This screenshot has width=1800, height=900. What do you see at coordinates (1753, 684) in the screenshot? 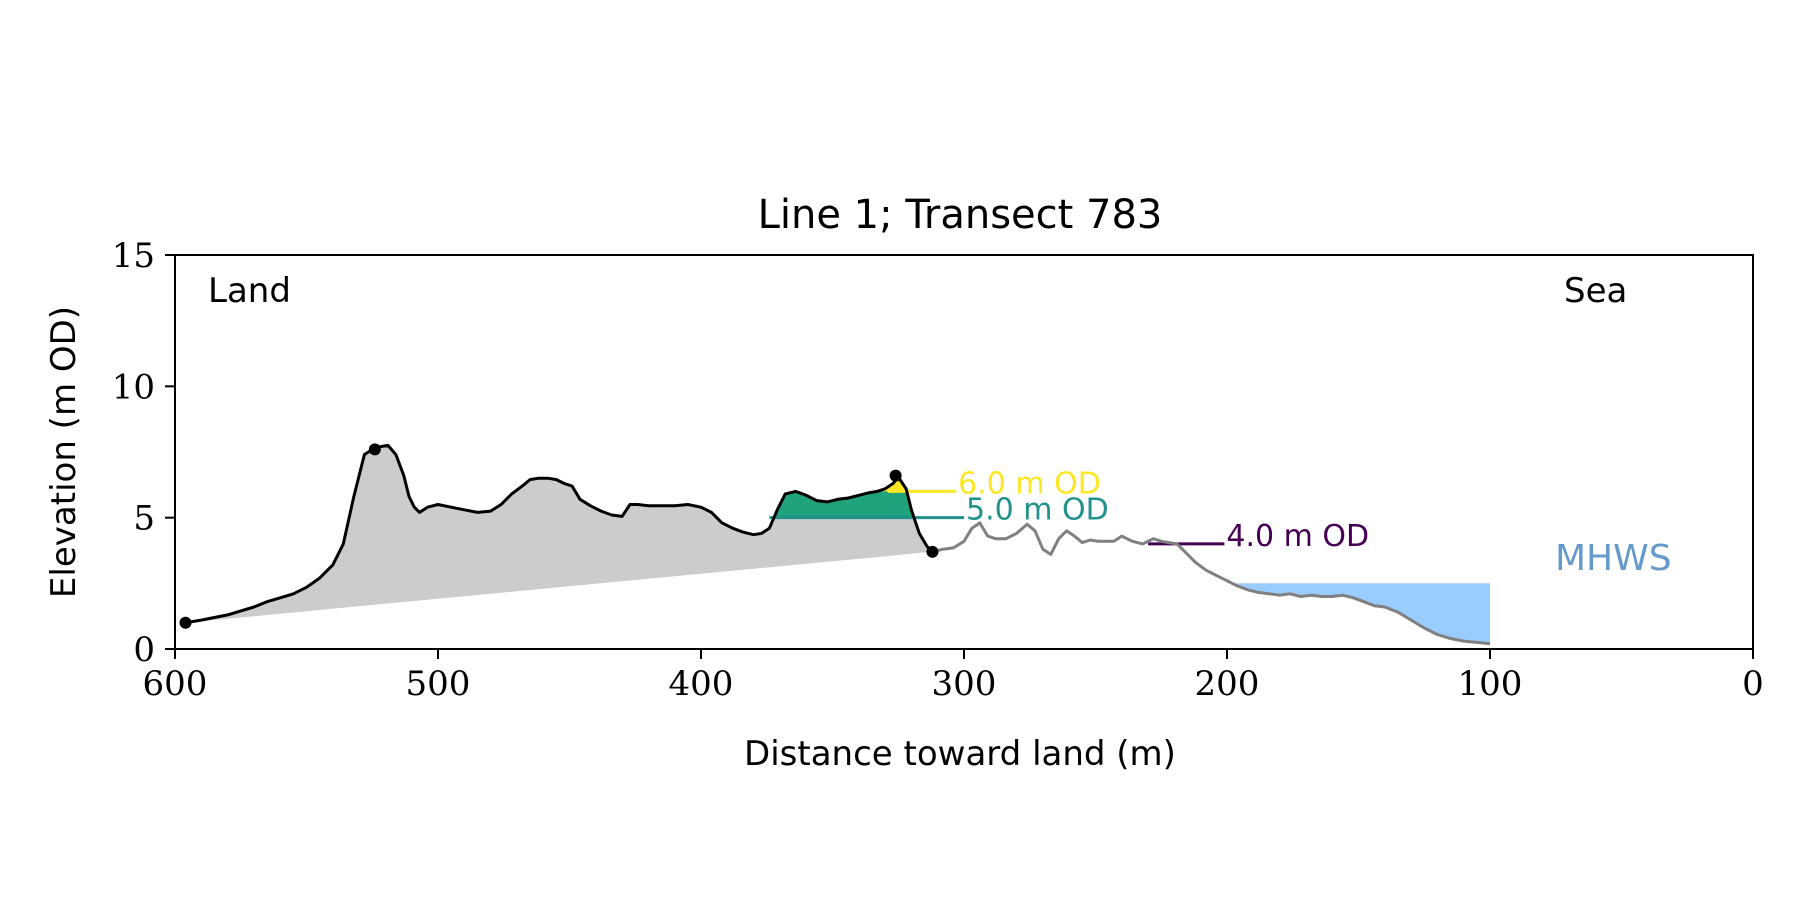
I see `x-tick-label: 0` at bounding box center [1753, 684].